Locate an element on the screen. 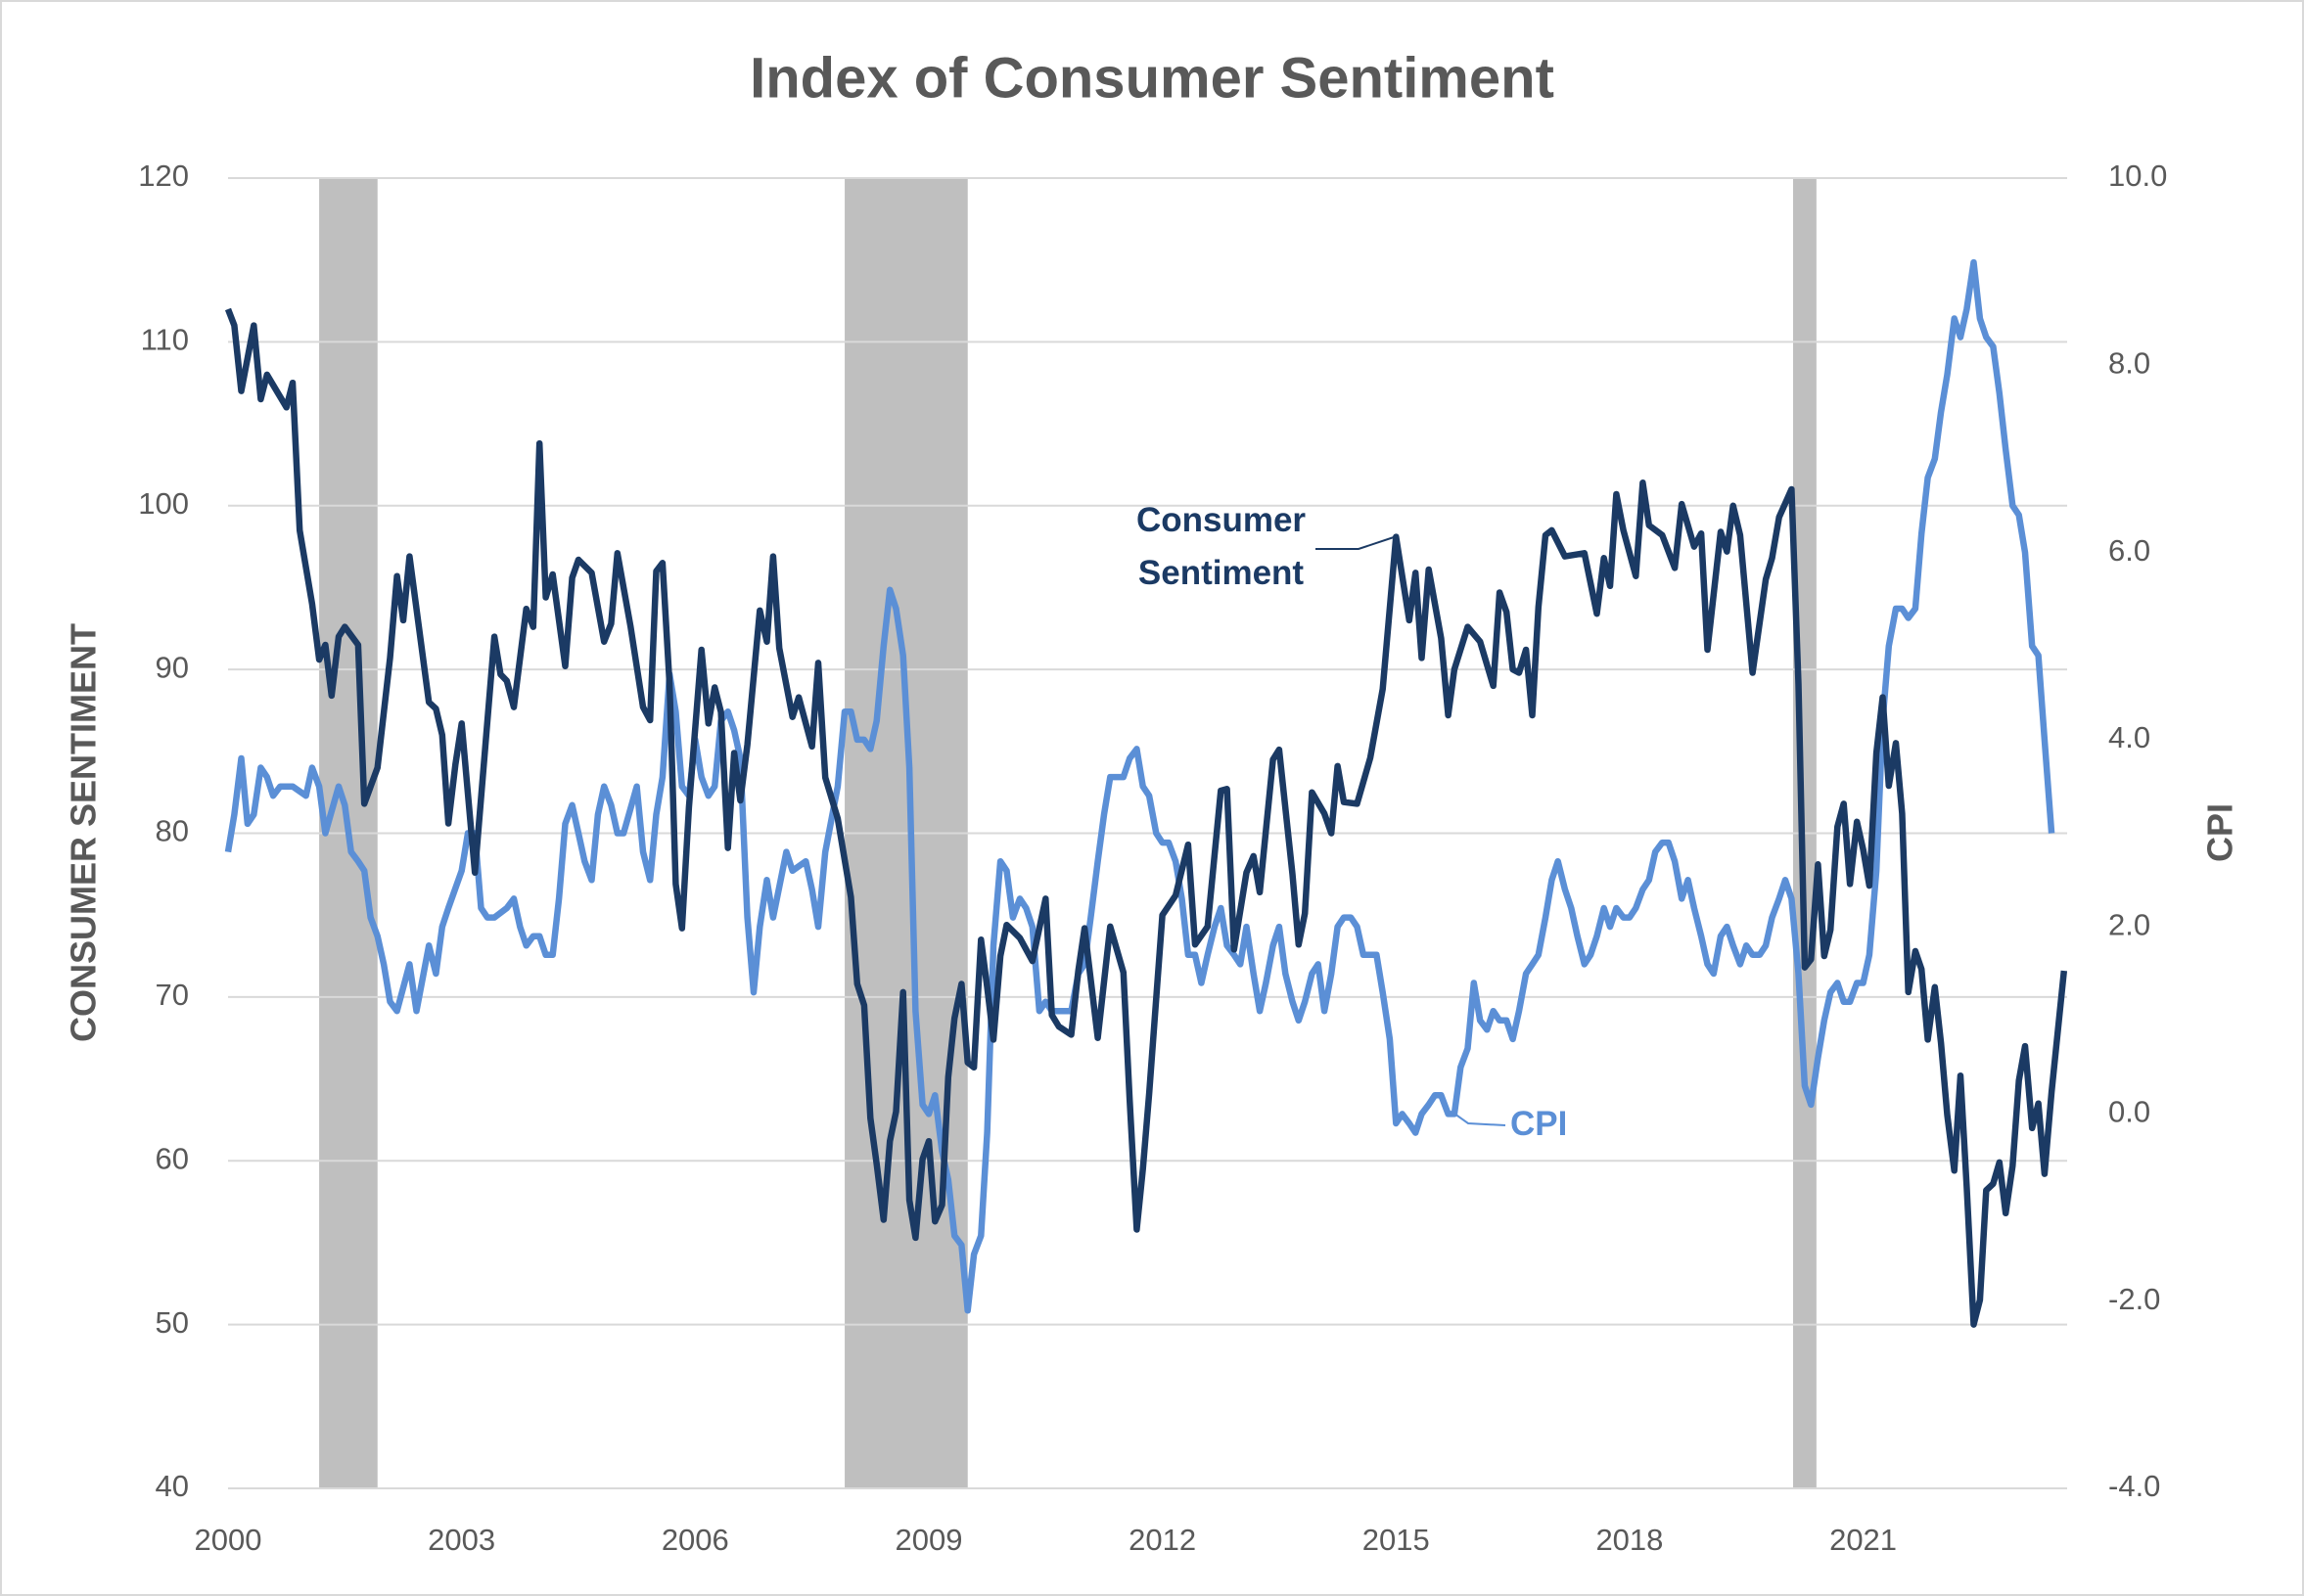  y2-tick-label: 2.0 is located at coordinates (2129, 924).